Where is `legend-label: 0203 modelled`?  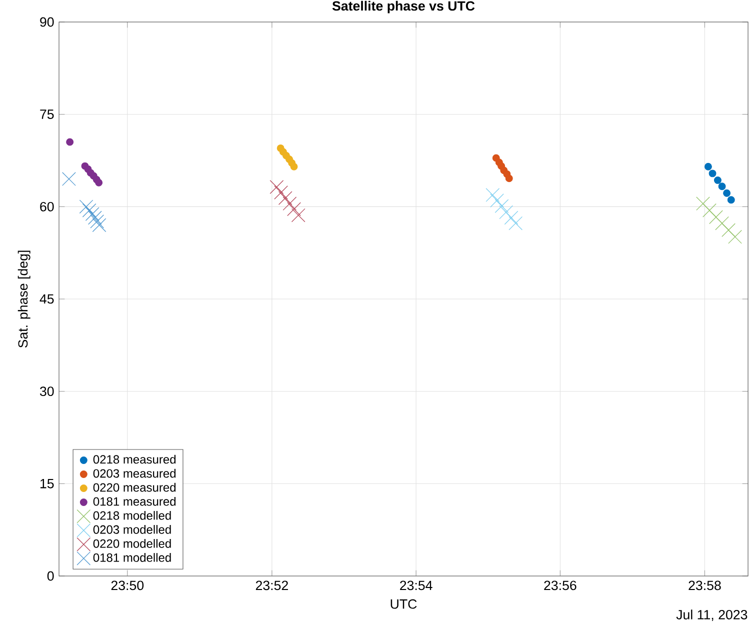
legend-label: 0203 modelled is located at coordinates (132, 529).